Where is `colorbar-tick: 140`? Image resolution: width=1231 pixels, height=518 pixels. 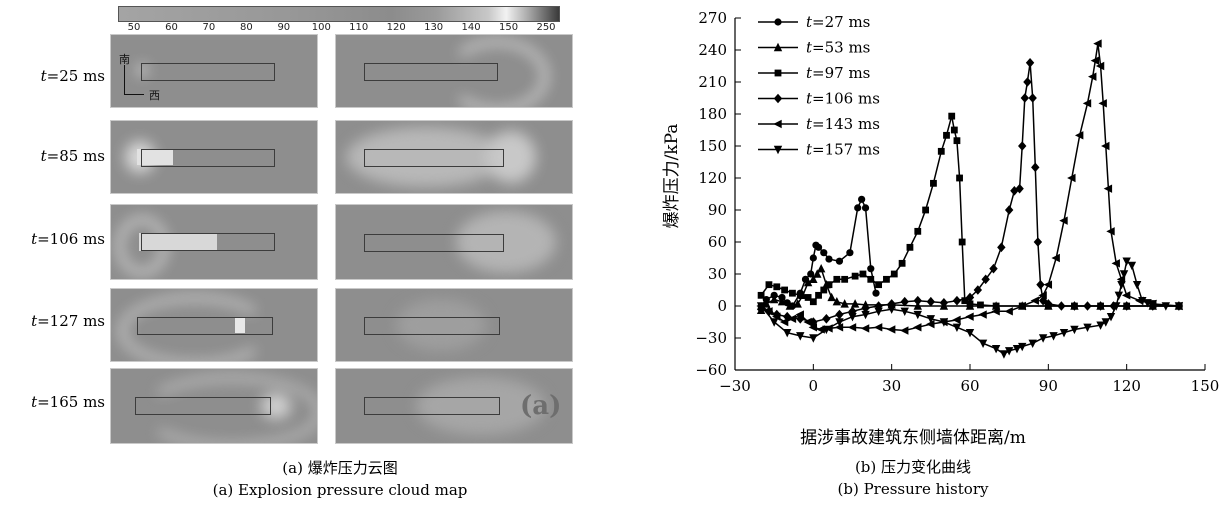 colorbar-tick: 140 is located at coordinates (471, 27).